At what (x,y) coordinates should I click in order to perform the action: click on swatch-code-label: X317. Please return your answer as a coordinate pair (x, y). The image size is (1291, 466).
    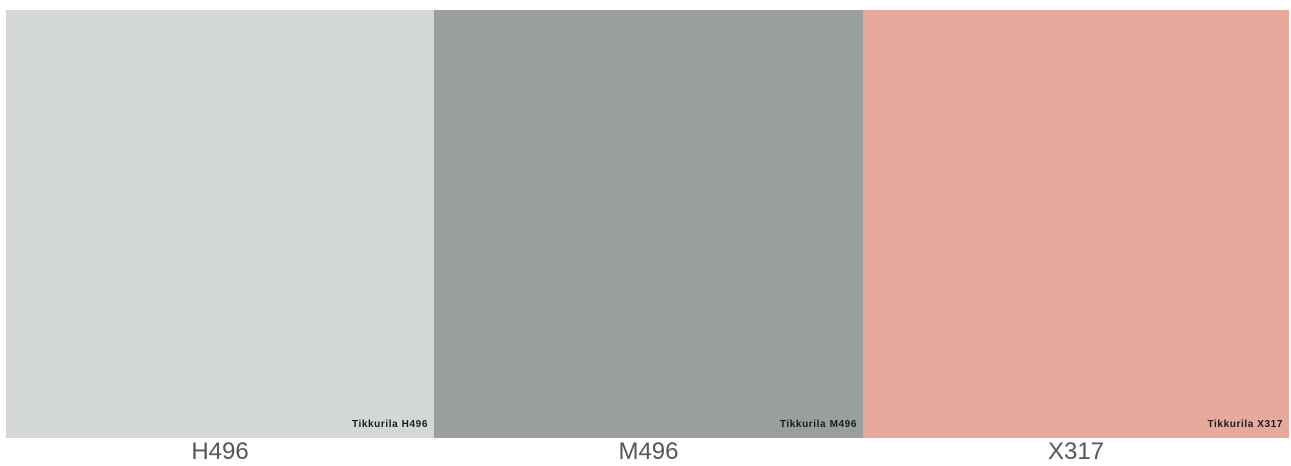
    Looking at the image, I should click on (1076, 451).